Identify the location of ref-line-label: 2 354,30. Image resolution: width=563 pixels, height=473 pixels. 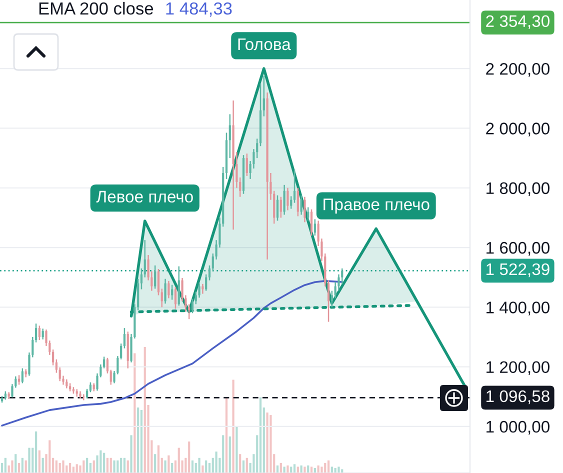
(518, 22).